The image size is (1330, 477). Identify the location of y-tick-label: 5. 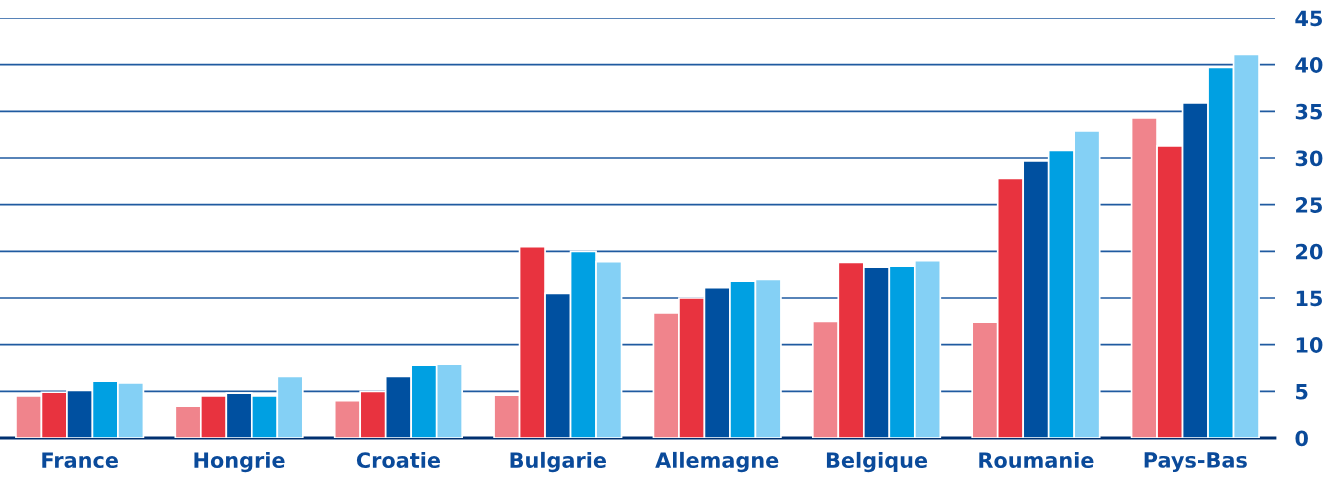
(1302, 392).